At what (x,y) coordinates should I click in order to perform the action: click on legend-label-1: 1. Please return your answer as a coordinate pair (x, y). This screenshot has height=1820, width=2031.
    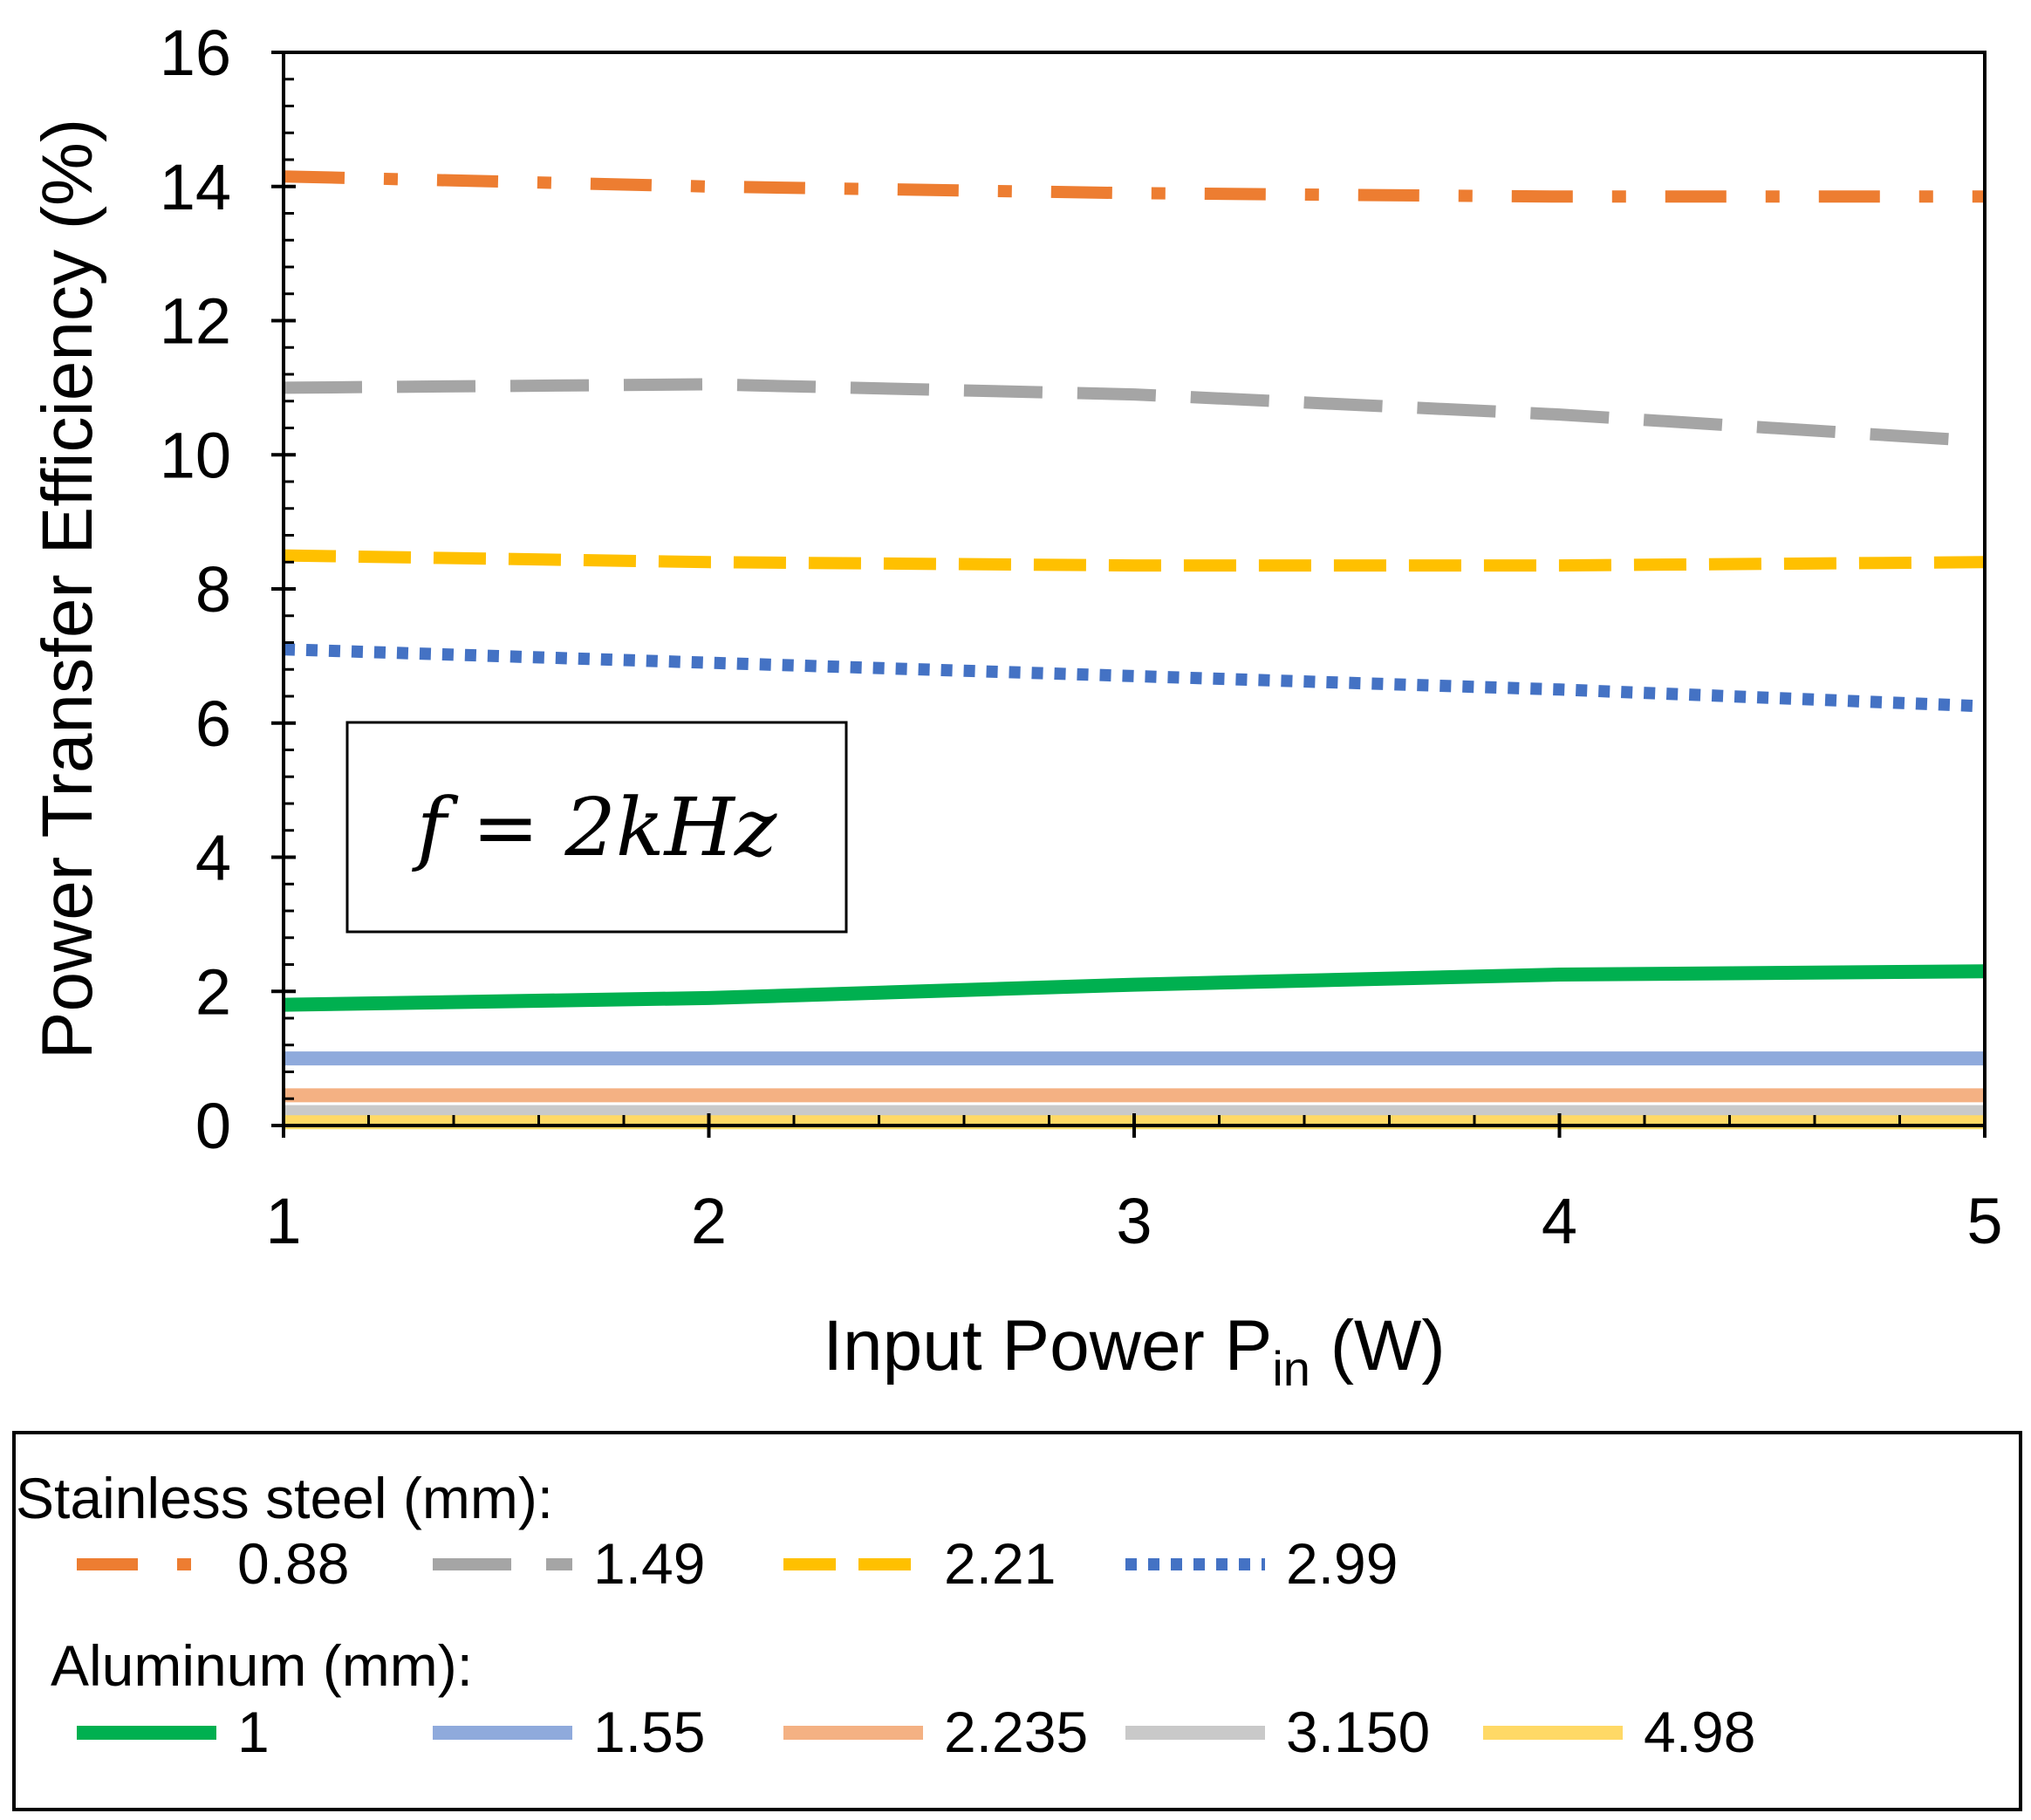
    Looking at the image, I should click on (254, 1732).